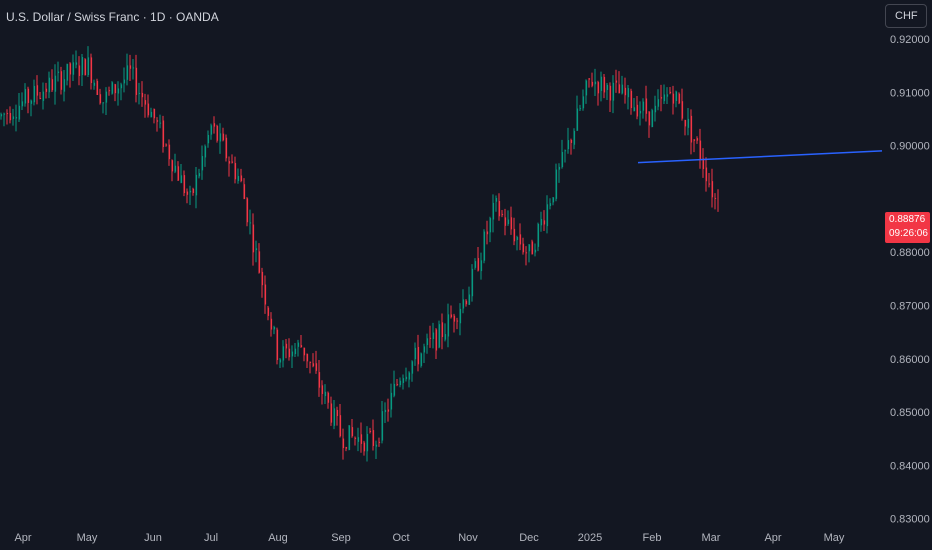  What do you see at coordinates (468, 538) in the screenshot?
I see `x-tick-label: Nov` at bounding box center [468, 538].